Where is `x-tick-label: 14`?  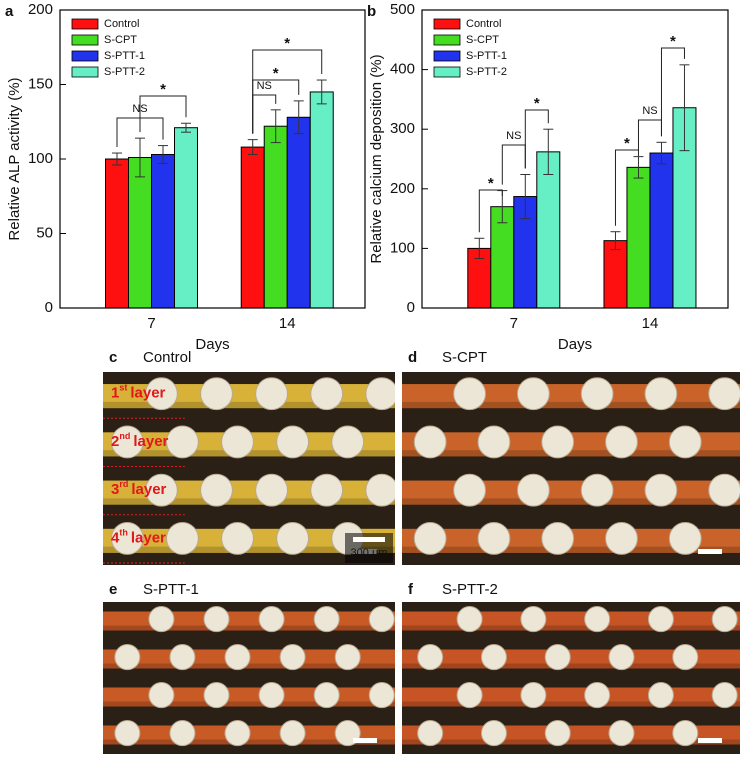 x-tick-label: 14 is located at coordinates (287, 323).